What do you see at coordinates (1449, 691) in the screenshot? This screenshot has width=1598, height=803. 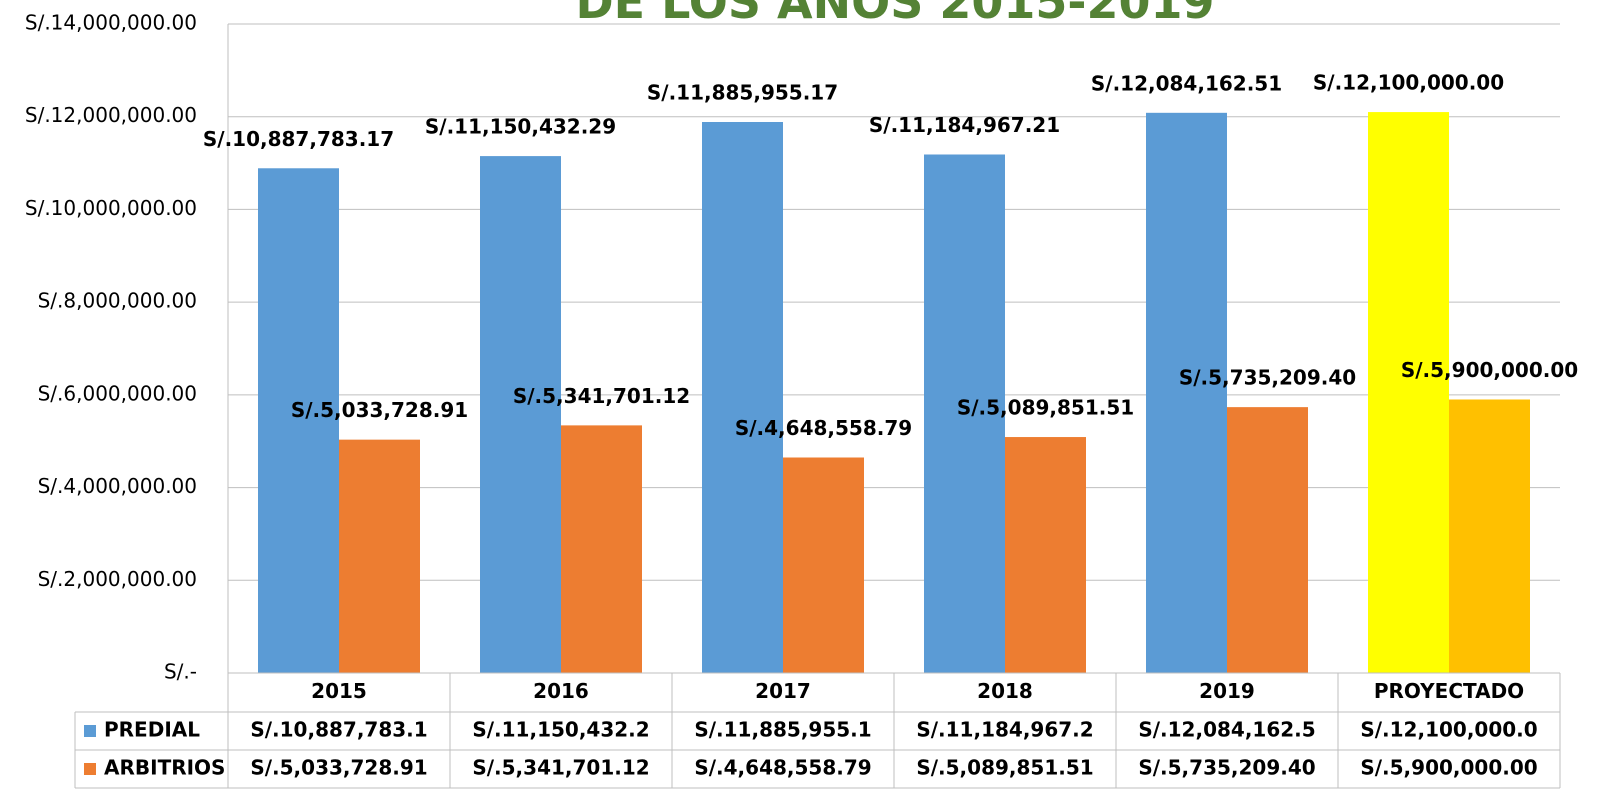 I see `x-tick-label: PROYECTADO` at bounding box center [1449, 691].